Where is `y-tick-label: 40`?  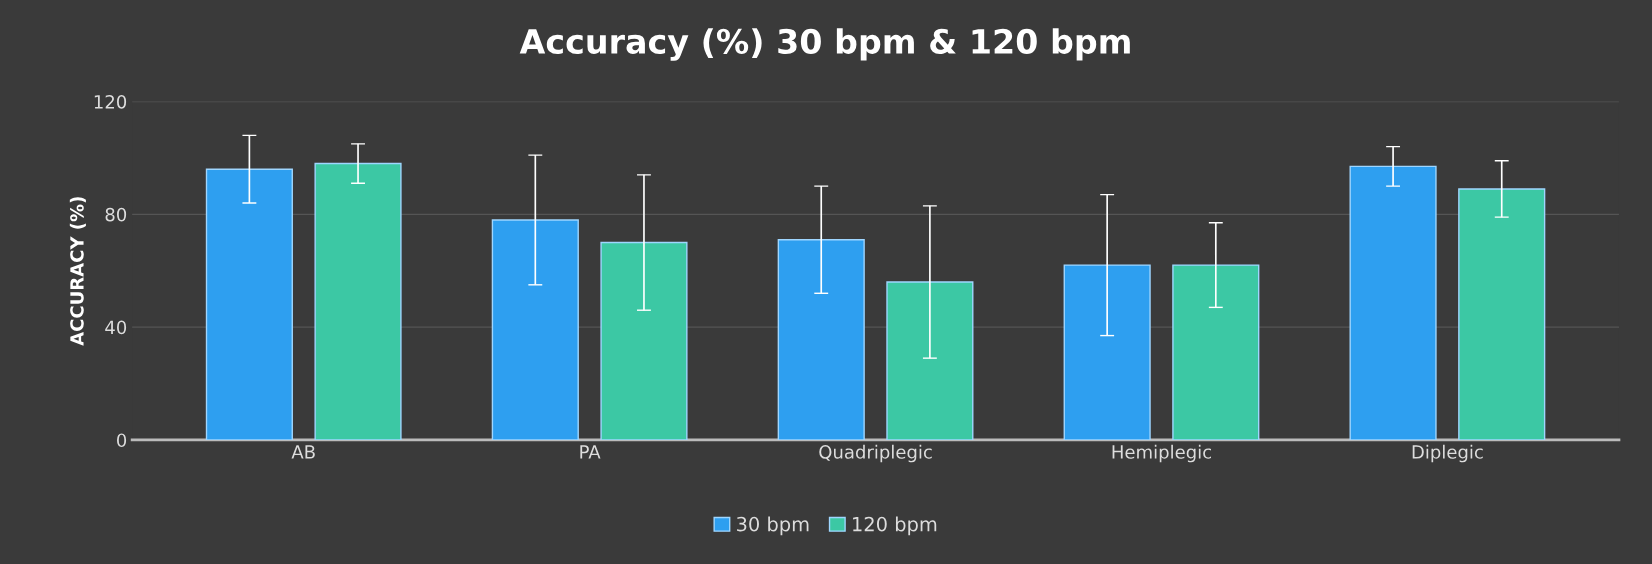 y-tick-label: 40 is located at coordinates (116, 327).